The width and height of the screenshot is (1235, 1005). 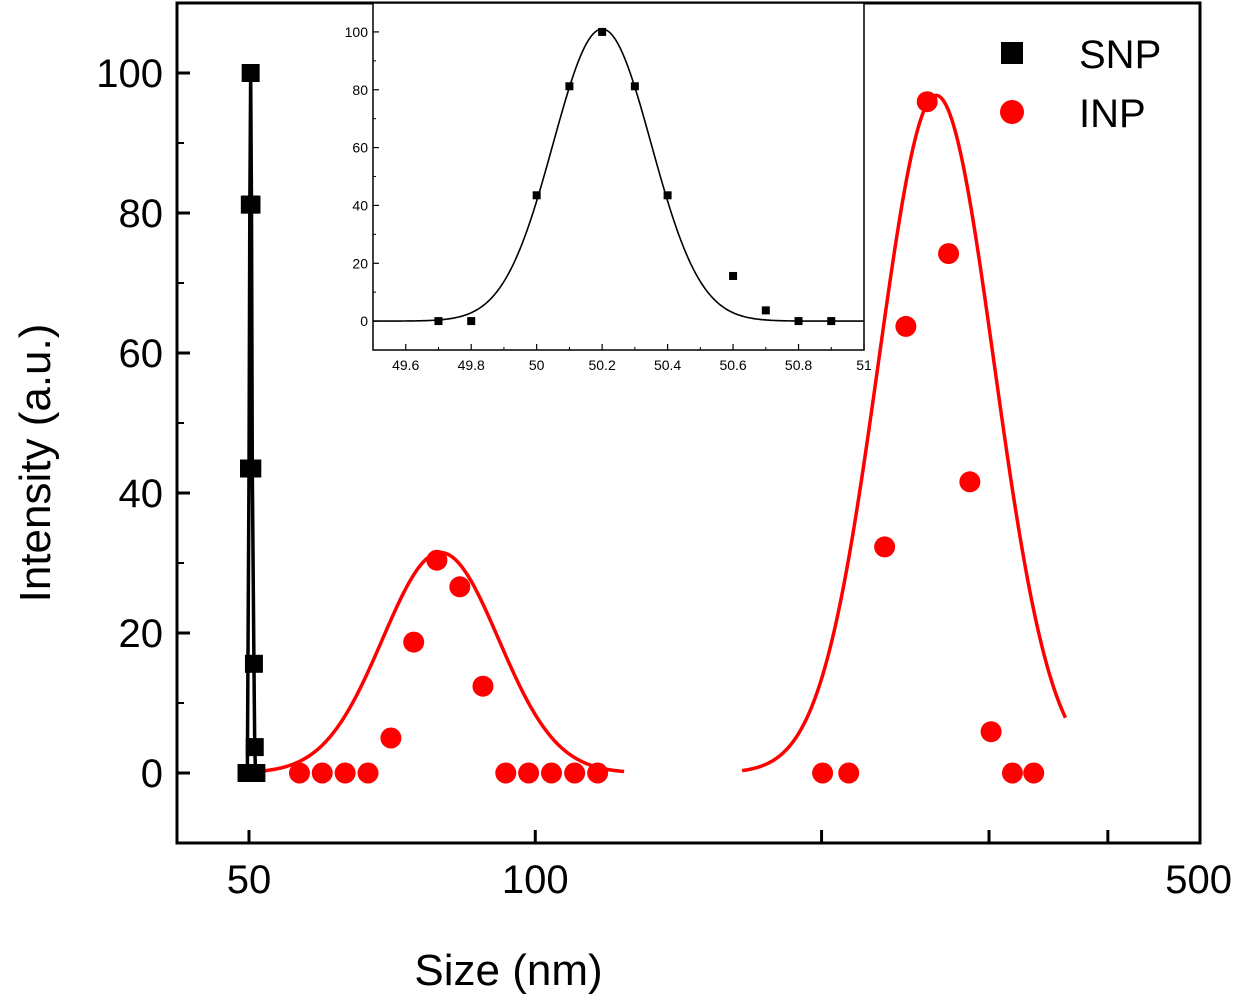 What do you see at coordinates (1120, 55) in the screenshot?
I see `legend-label: SNP` at bounding box center [1120, 55].